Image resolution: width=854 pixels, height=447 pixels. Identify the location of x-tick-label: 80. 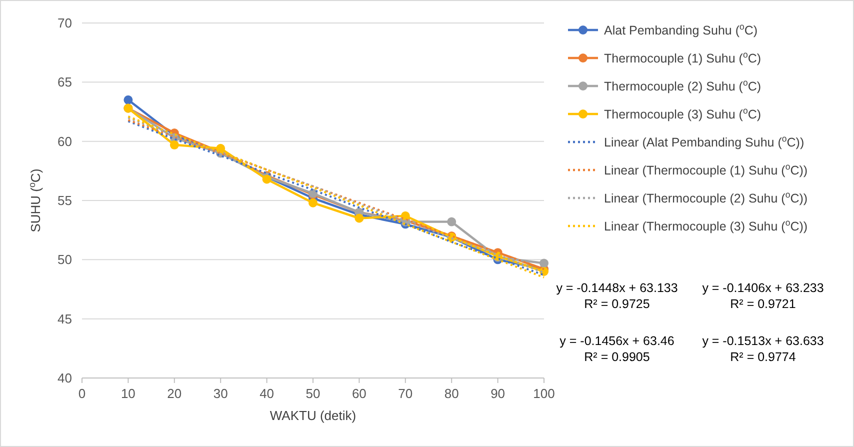
(451, 393).